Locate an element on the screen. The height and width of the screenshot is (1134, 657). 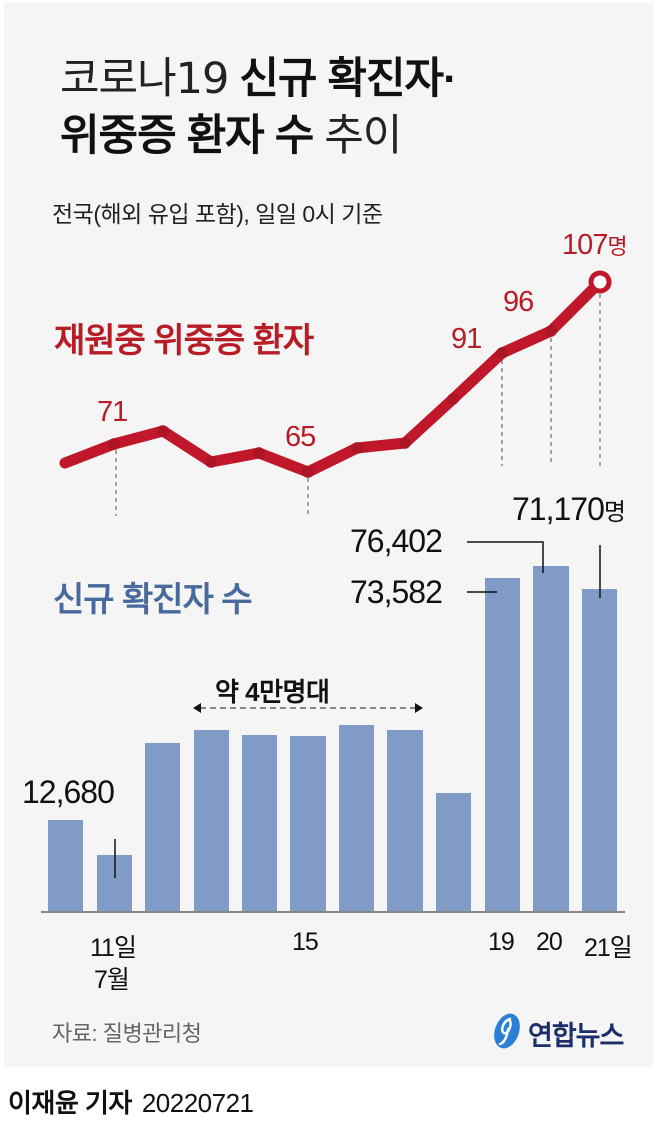
byline: 이재윤 기자 20220721 is located at coordinates (131, 1101).